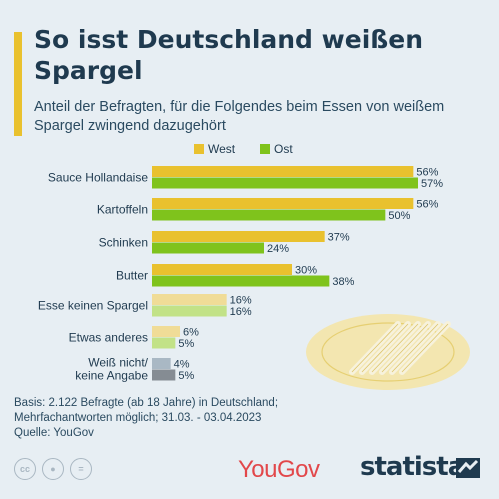  I want to click on statista-mark-icon, so click(468, 468).